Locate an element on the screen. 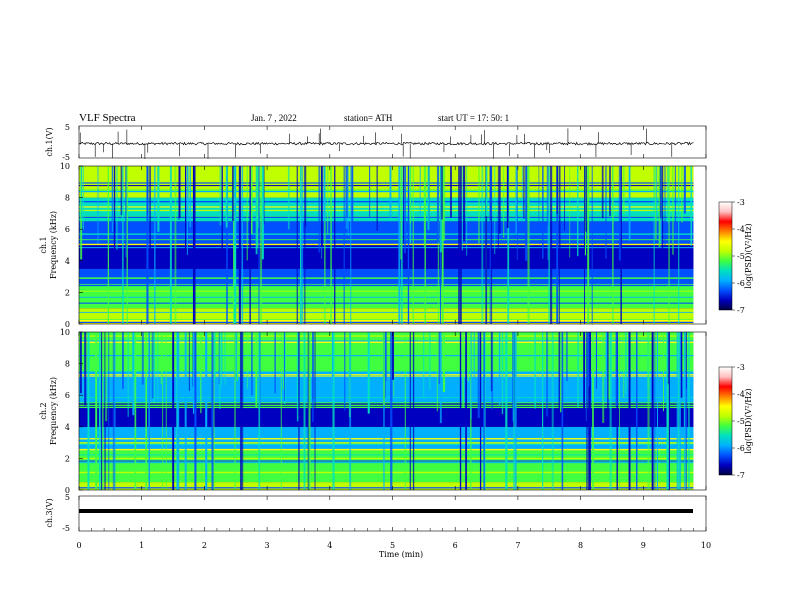  colorbar-tick-label: -6 is located at coordinates (741, 283).